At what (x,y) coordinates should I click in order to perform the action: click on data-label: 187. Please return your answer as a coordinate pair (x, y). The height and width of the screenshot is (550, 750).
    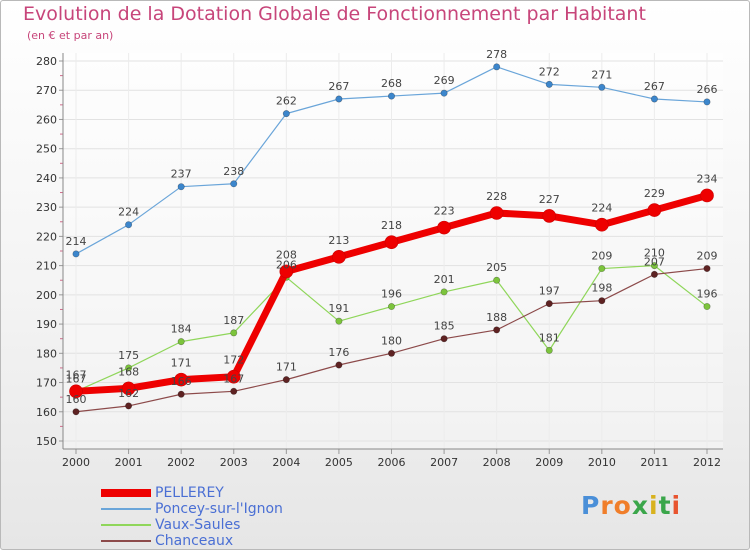
    Looking at the image, I should click on (233, 320).